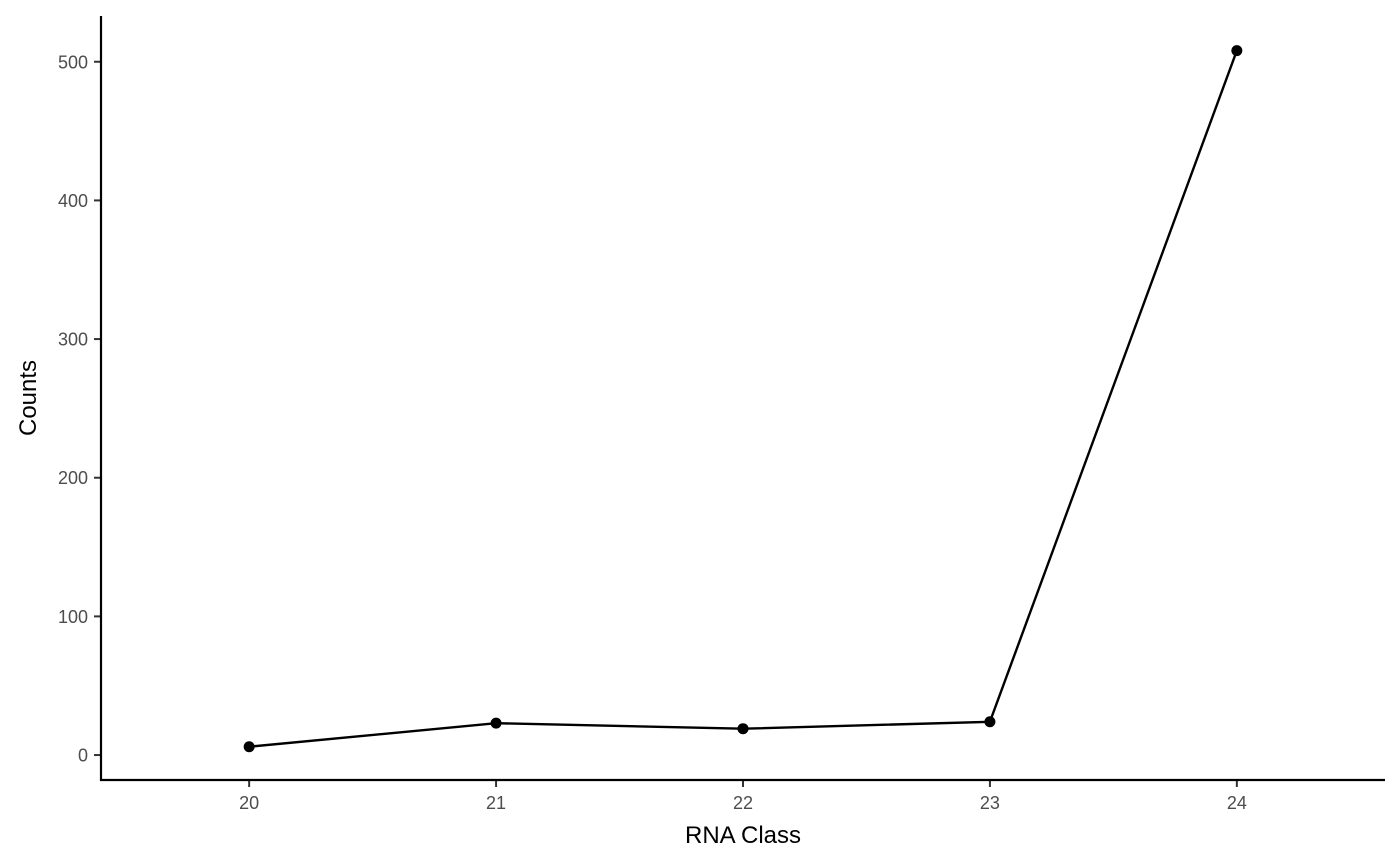  Describe the element at coordinates (73, 340) in the screenshot. I see `y-tick-label: 300` at that location.